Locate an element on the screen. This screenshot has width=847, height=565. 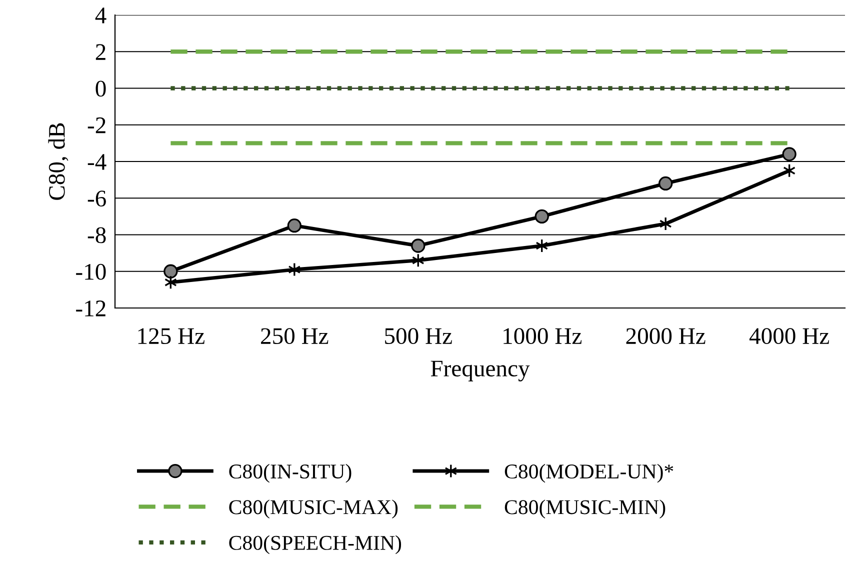
y-tick-label: 2 is located at coordinates (101, 52).